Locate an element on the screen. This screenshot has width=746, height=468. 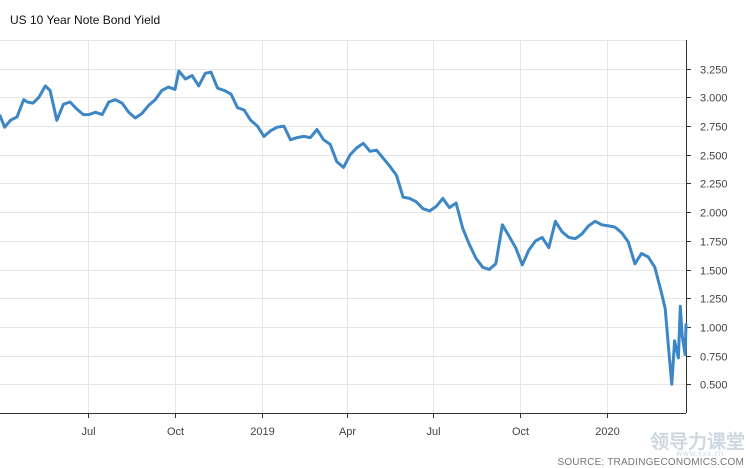
y-tick-label: 0.750 is located at coordinates (714, 358).